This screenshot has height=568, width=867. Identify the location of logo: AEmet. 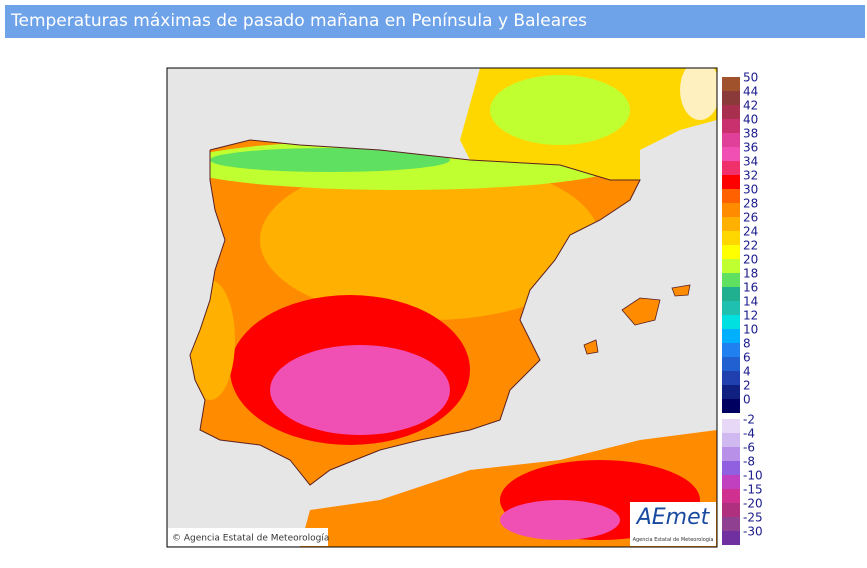
(673, 517).